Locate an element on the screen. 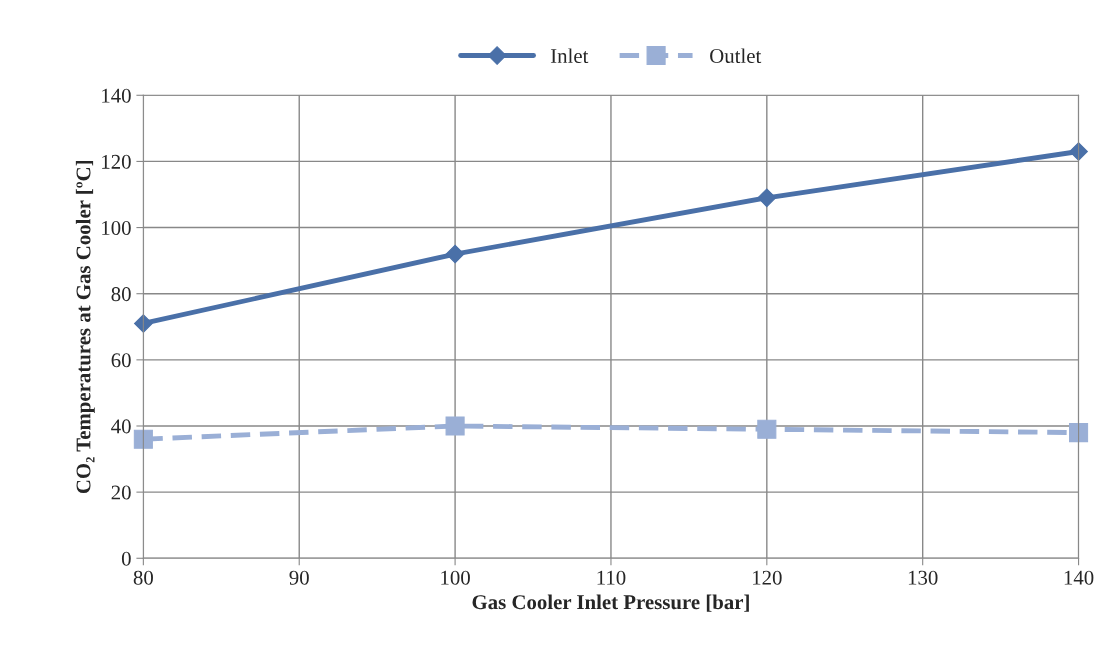 The image size is (1120, 671). legend-label: Outlet is located at coordinates (736, 56).